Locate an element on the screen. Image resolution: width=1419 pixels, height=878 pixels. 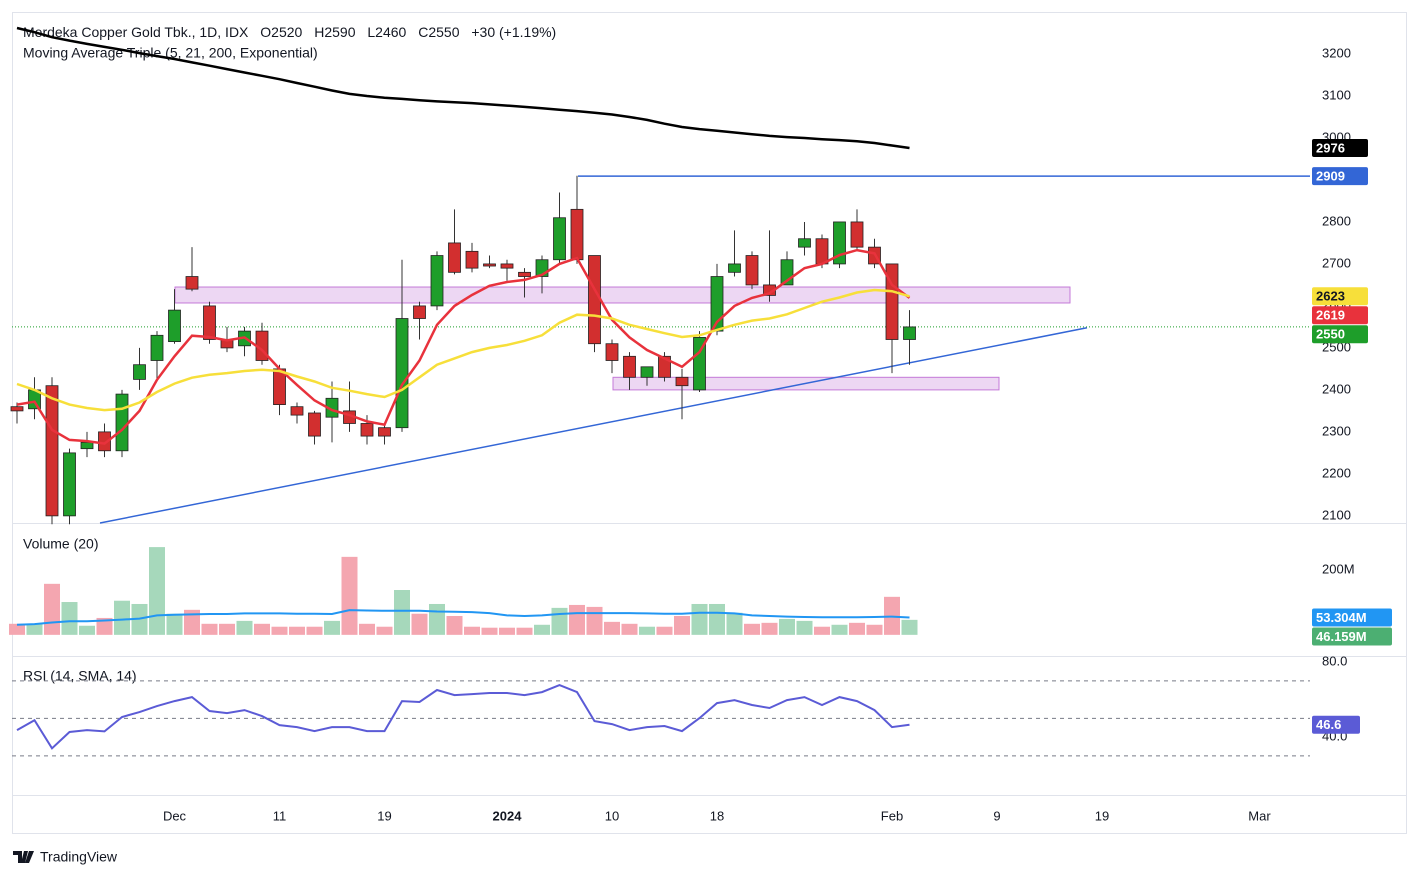
x-tick-label: 11 is located at coordinates (280, 815).